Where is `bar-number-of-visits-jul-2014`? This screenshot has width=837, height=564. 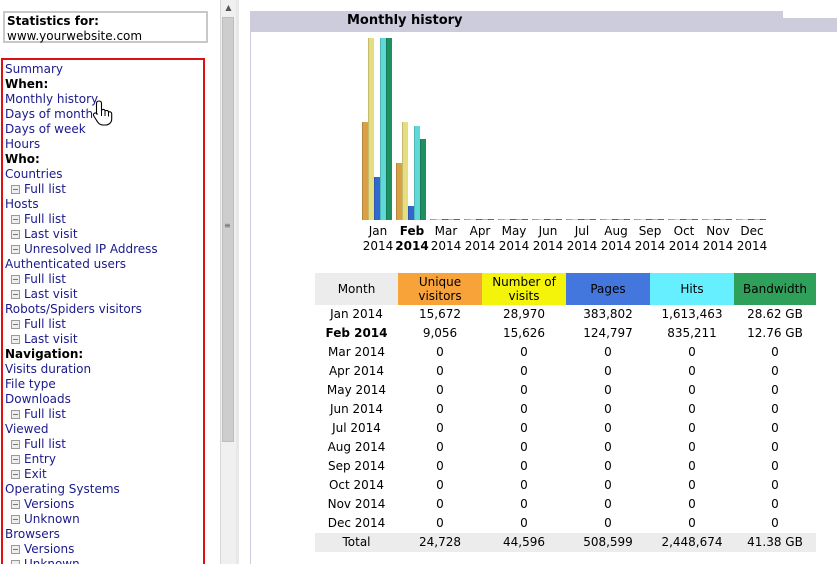 bar-number-of-visits-jul-2014 is located at coordinates (575, 219).